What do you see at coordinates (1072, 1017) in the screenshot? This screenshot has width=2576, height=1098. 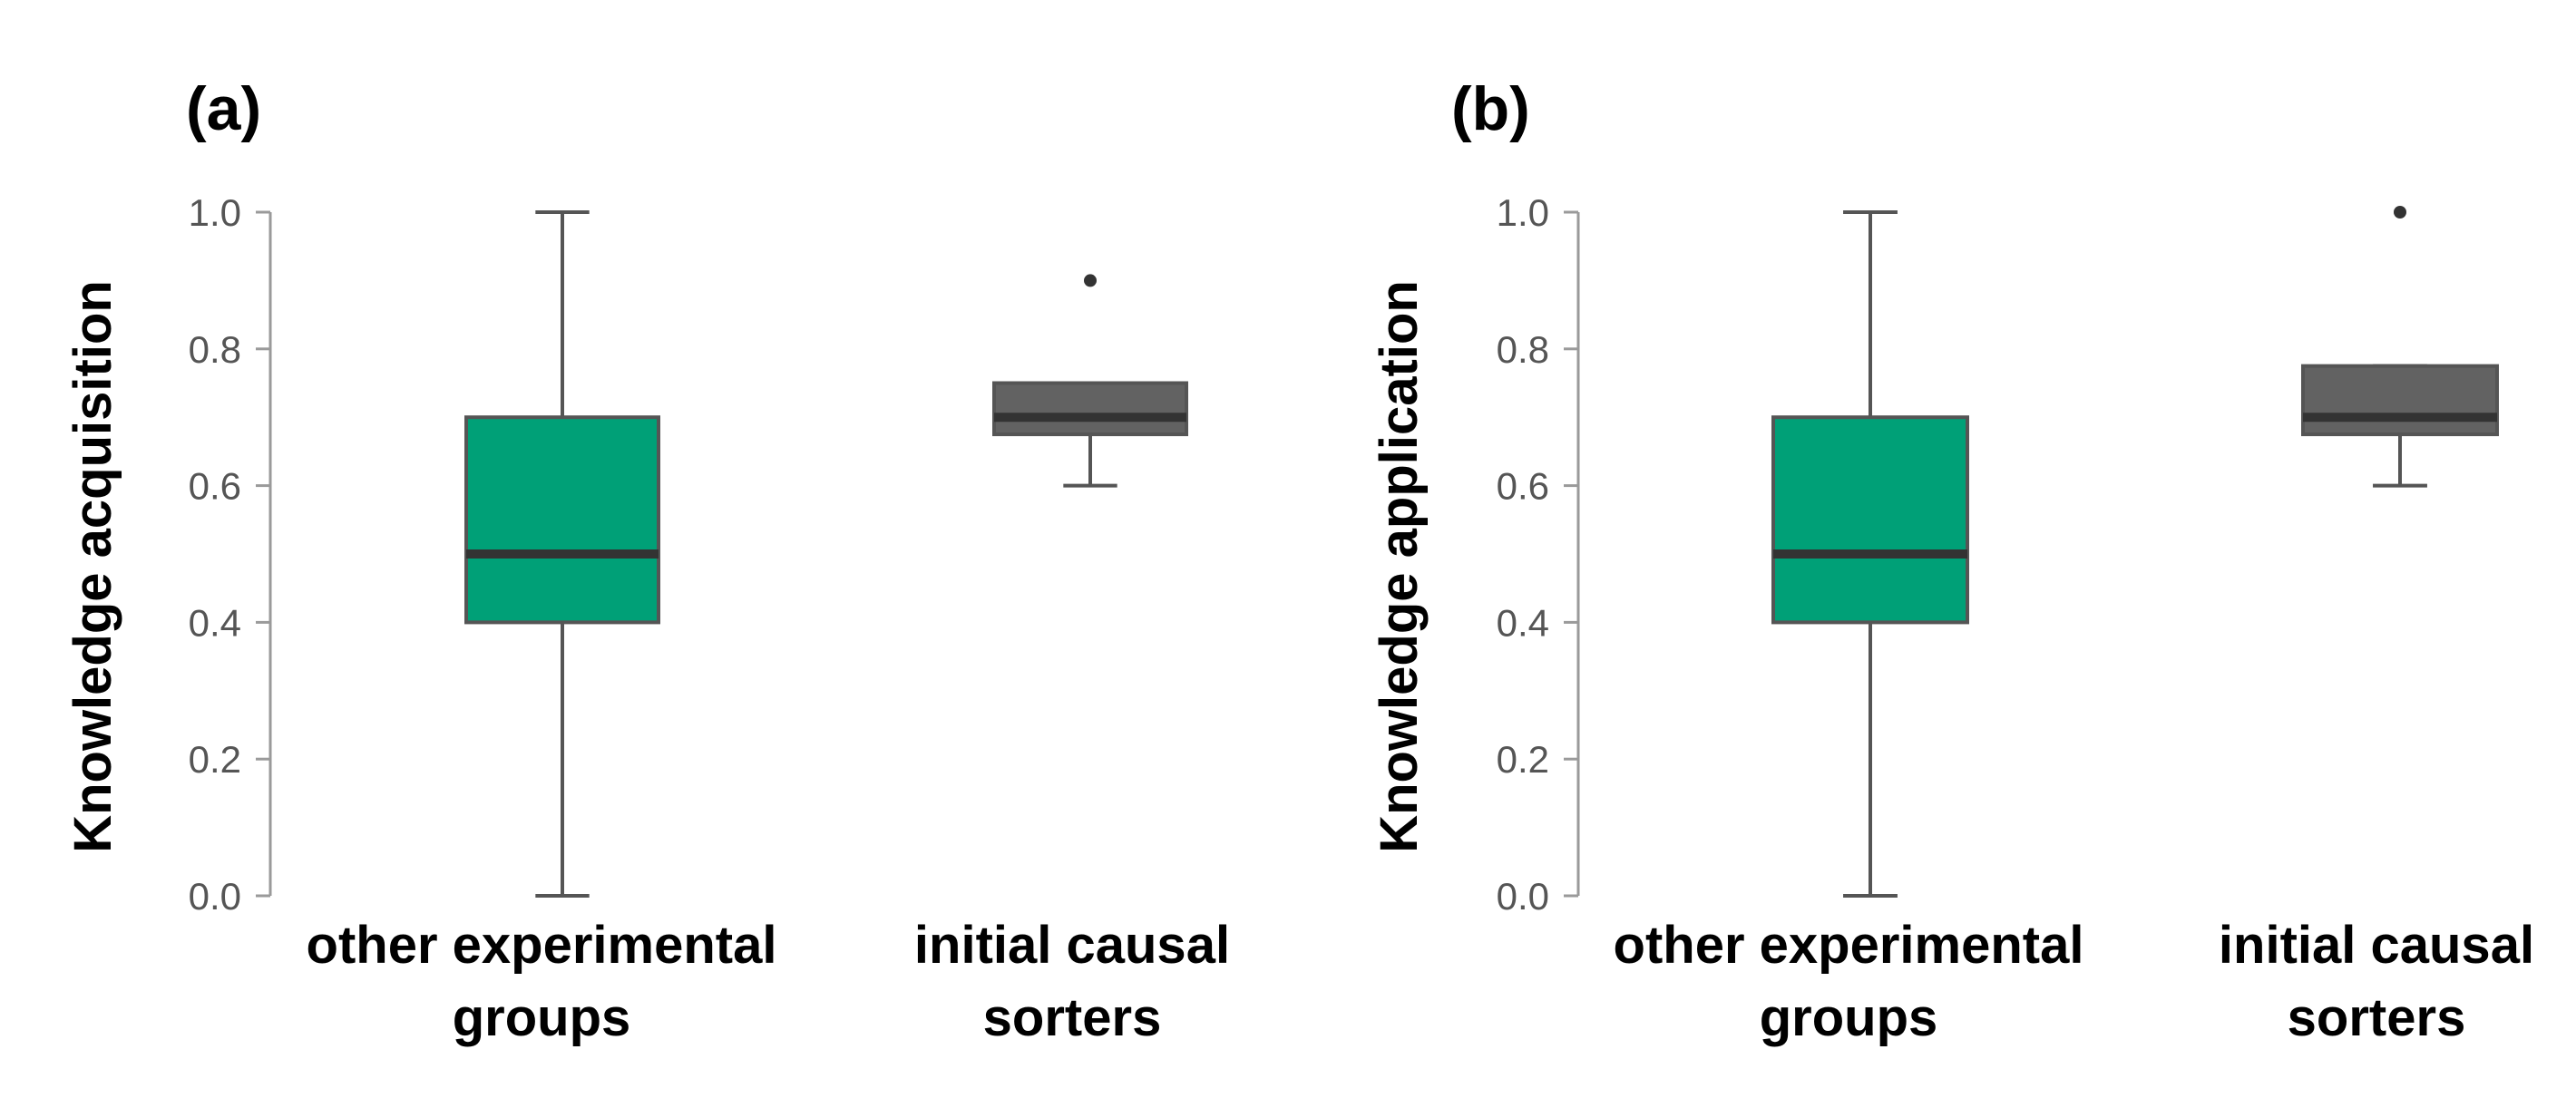 I see `panel-a-category-1-line2: sorters` at bounding box center [1072, 1017].